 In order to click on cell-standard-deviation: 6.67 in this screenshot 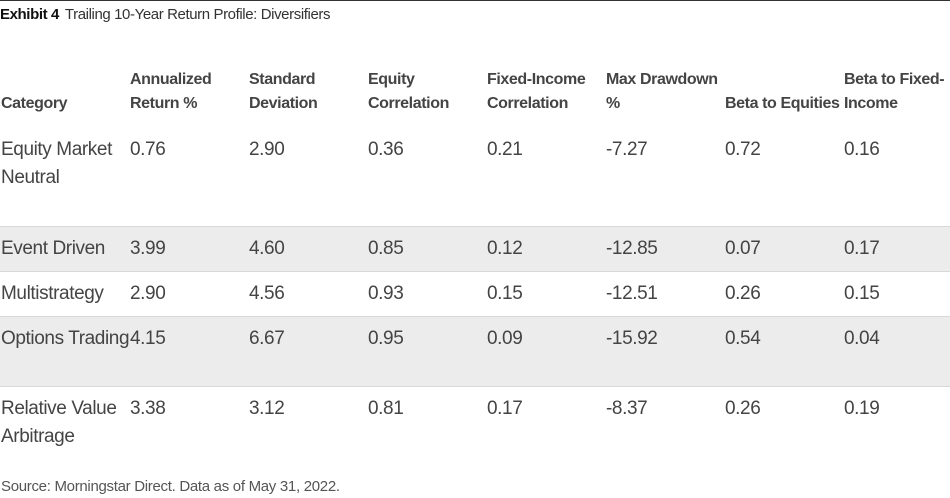, I will do `click(308, 351)`.